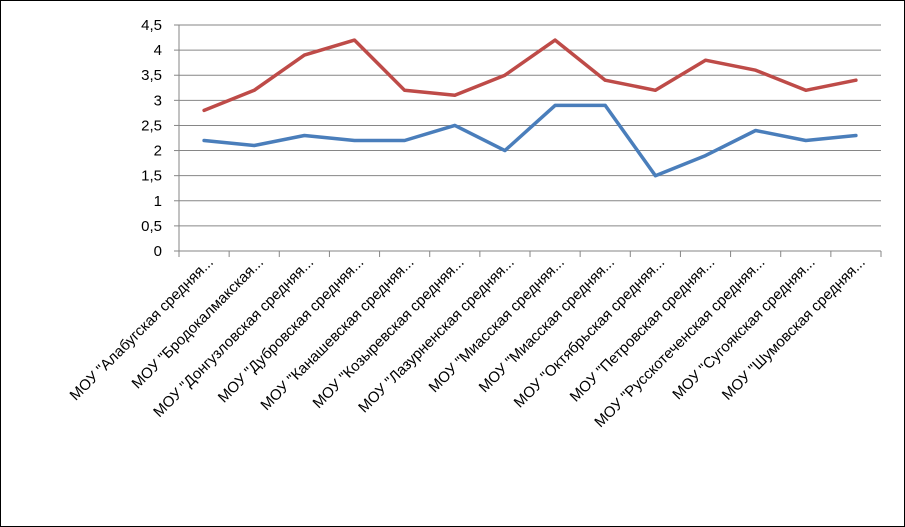  Describe the element at coordinates (158, 100) in the screenshot. I see `y-tick-label: 3` at that location.